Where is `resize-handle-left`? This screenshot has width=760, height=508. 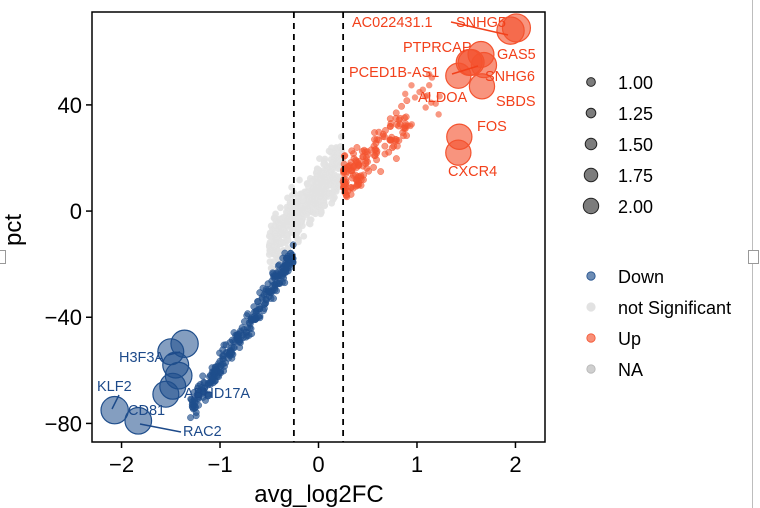
resize-handle-left is located at coordinates (3, 257).